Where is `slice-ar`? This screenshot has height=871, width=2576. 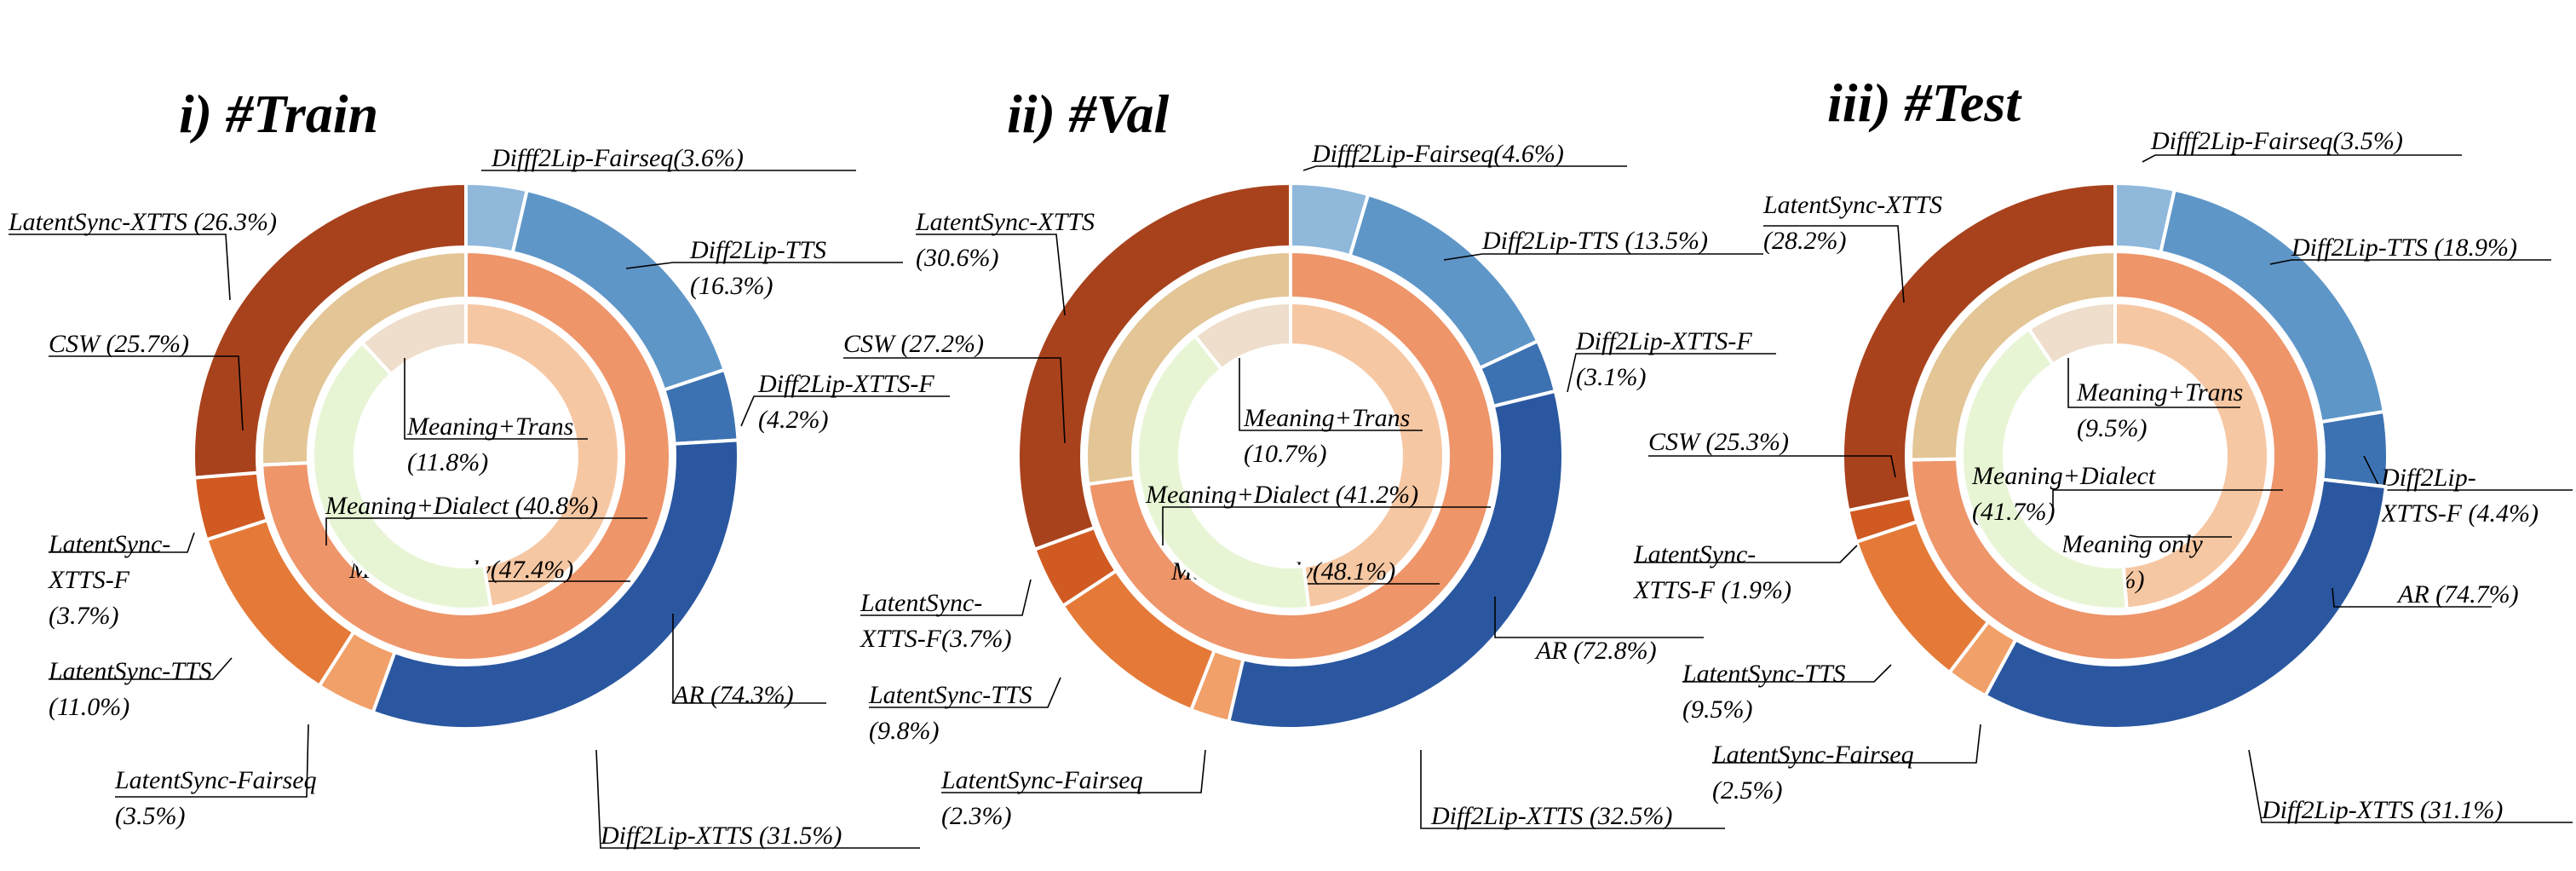 slice-ar is located at coordinates (466, 455).